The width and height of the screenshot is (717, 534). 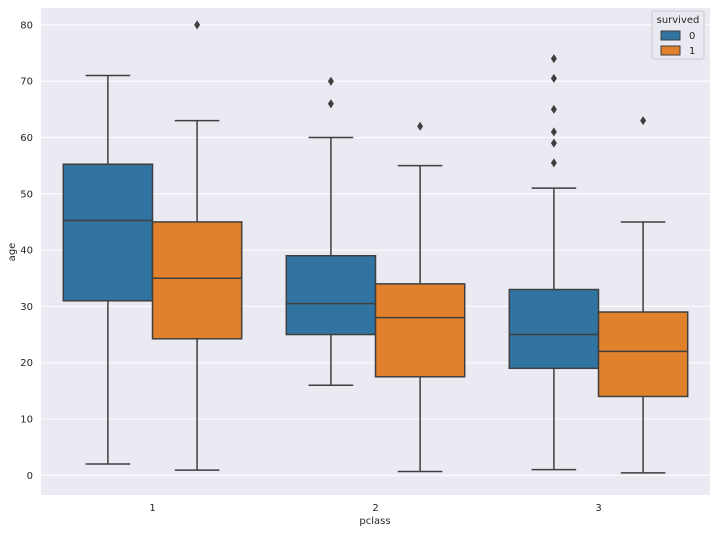 What do you see at coordinates (12, 252) in the screenshot?
I see `y-axis-label: age` at bounding box center [12, 252].